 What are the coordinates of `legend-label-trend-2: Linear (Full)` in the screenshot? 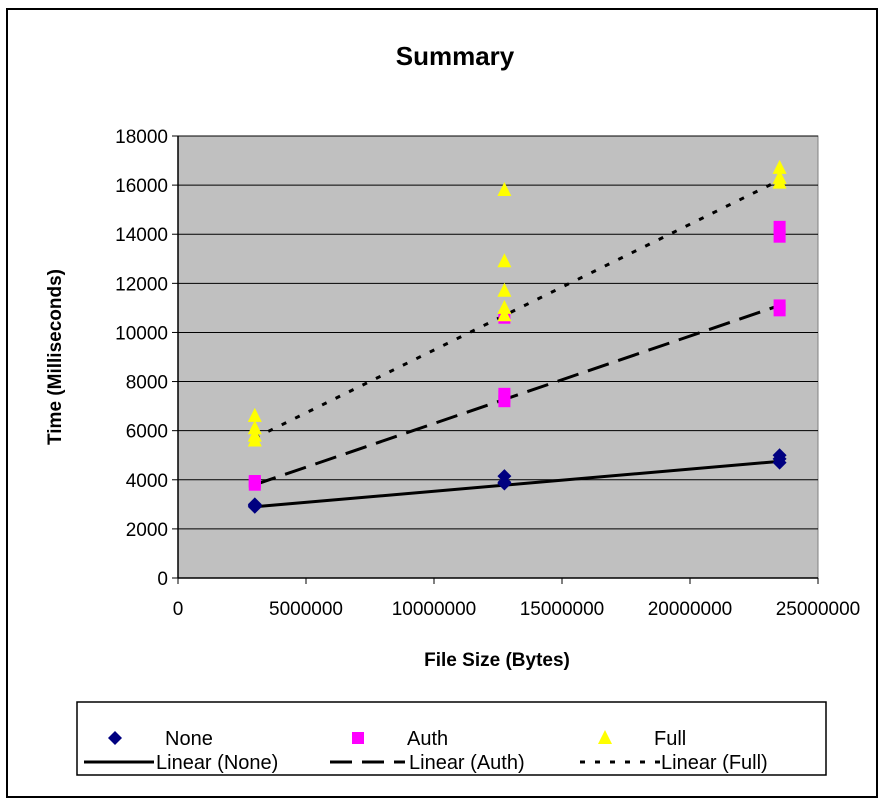 It's located at (714, 763).